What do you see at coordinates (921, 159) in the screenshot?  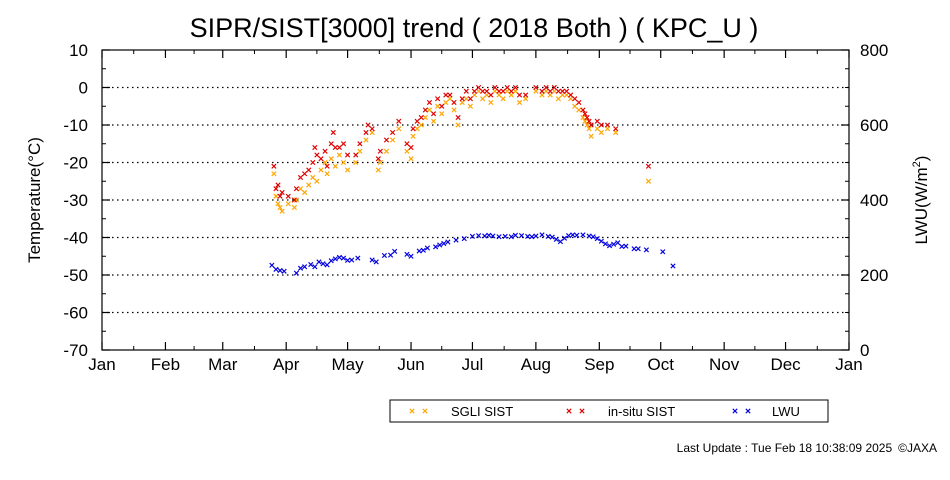 I see `right-axis-label-end: )` at bounding box center [921, 159].